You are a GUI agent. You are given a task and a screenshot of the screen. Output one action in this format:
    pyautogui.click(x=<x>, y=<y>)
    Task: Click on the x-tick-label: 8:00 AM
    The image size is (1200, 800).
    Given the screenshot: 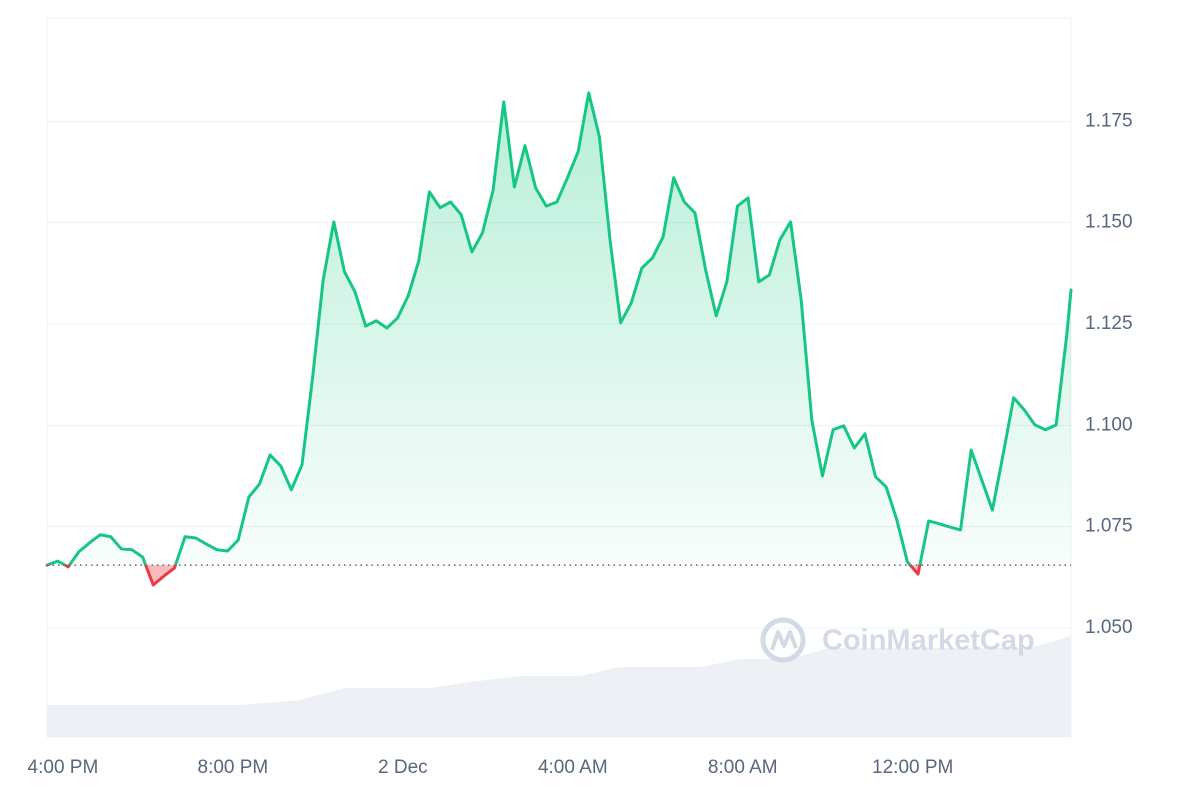 What is the action you would take?
    pyautogui.click(x=743, y=767)
    